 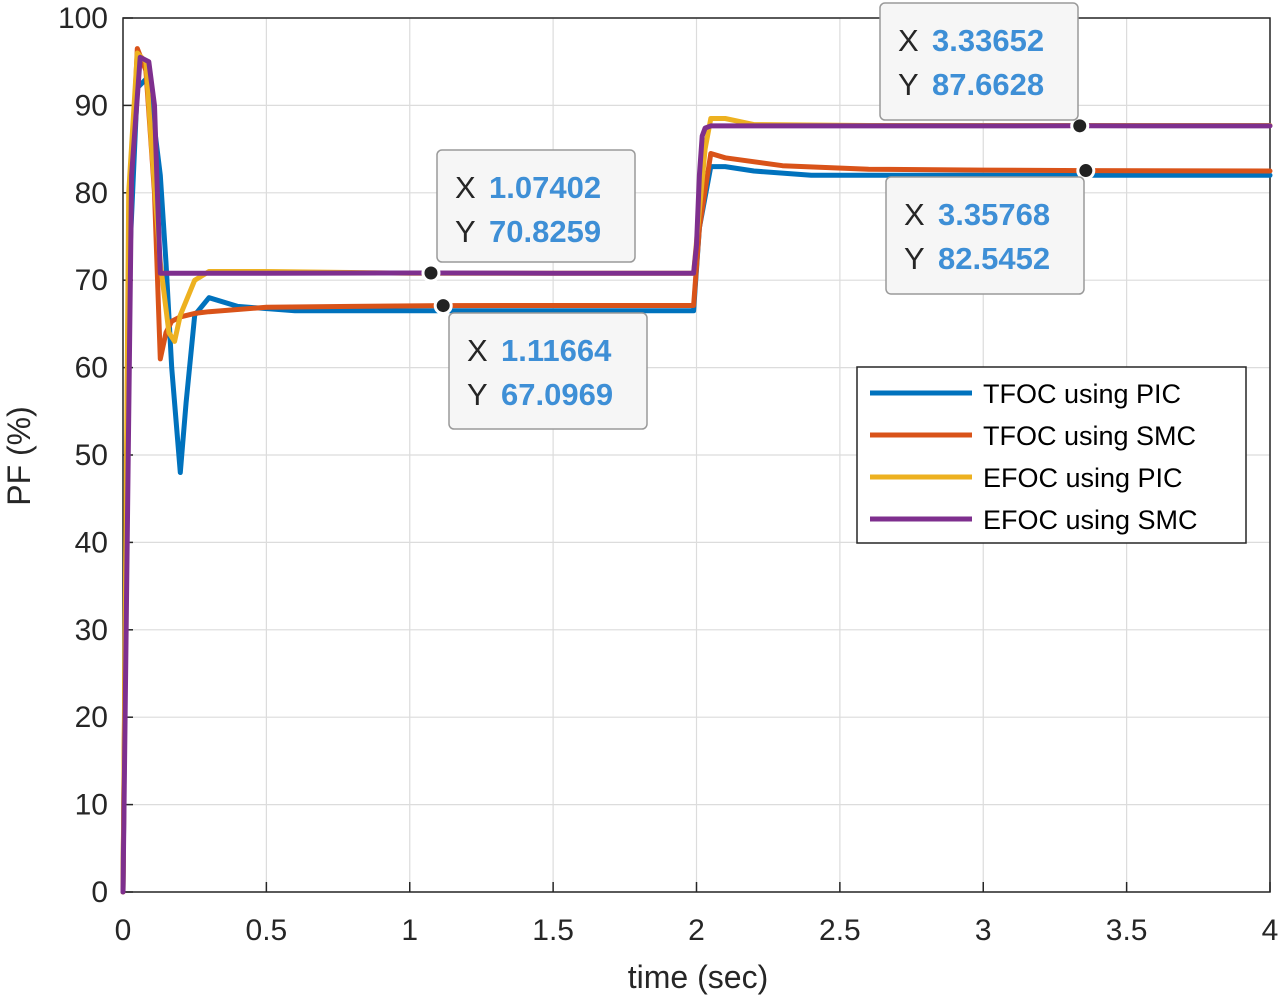 I want to click on y-tick-label: 70, so click(x=91, y=280).